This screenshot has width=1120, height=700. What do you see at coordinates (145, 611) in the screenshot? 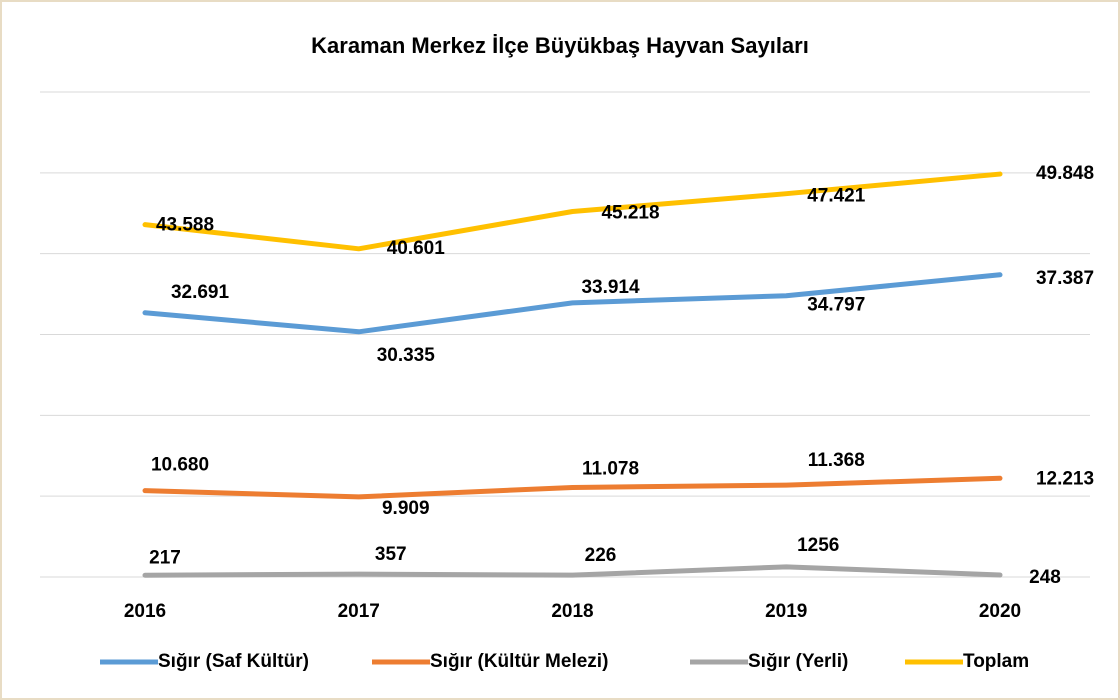
I see `x-tick-label: 2016` at bounding box center [145, 611].